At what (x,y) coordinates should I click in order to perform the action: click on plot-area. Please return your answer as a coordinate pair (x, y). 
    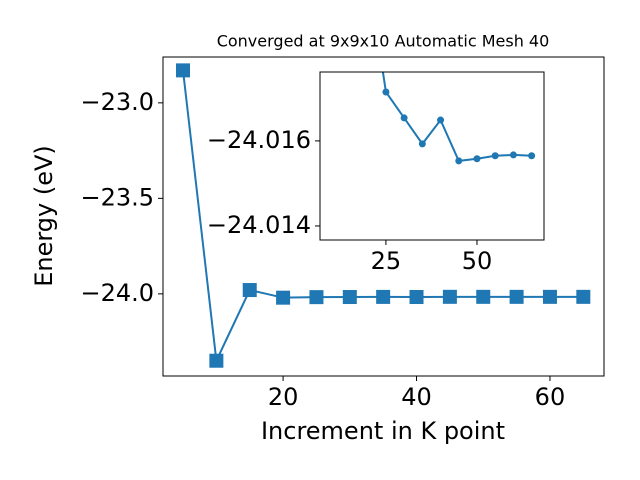
    Looking at the image, I should click on (458, 118).